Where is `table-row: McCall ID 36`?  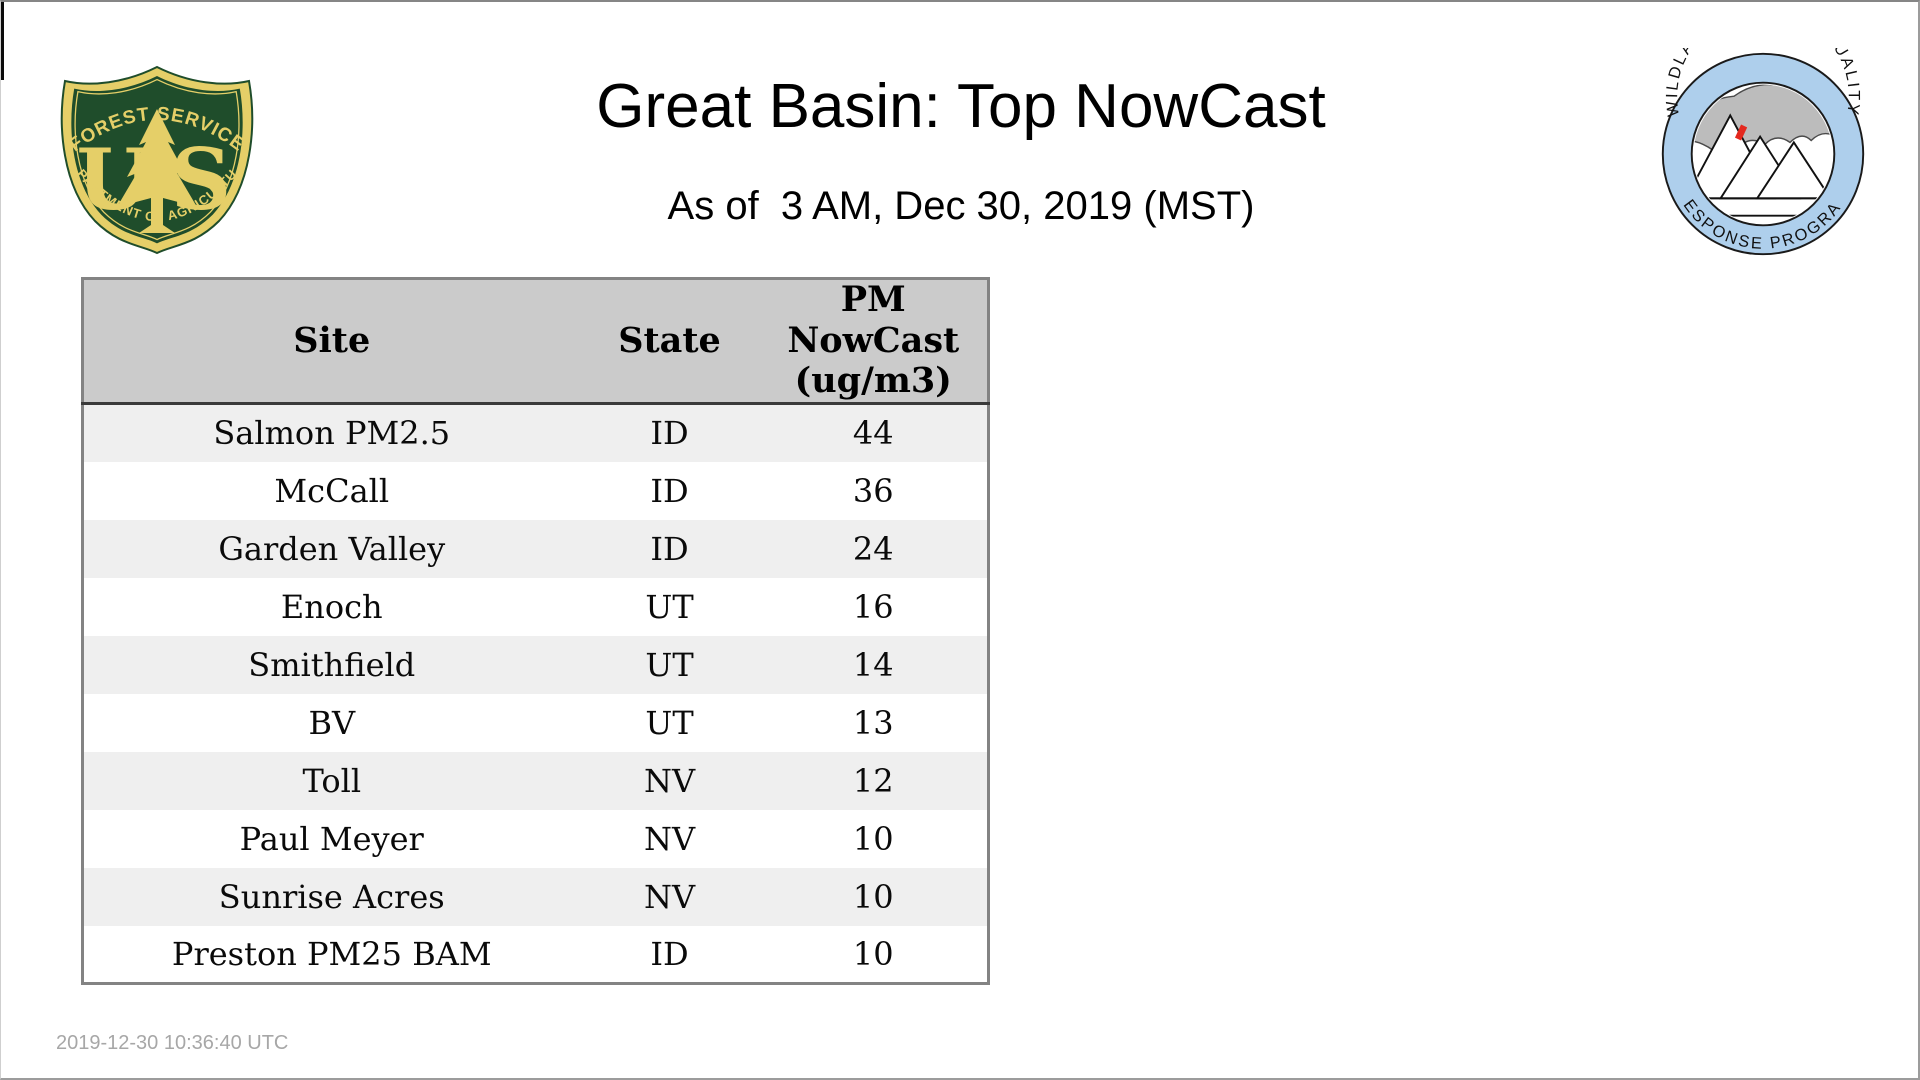
table-row: McCall ID 36 is located at coordinates (535, 490).